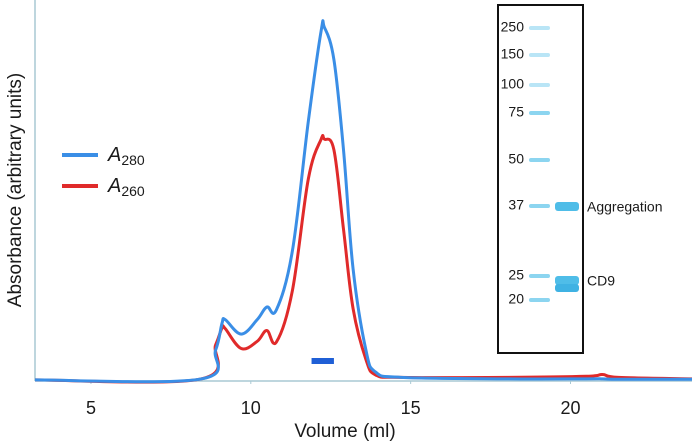 Image resolution: width=692 pixels, height=443 pixels. I want to click on x-tick-label: 20, so click(570, 408).